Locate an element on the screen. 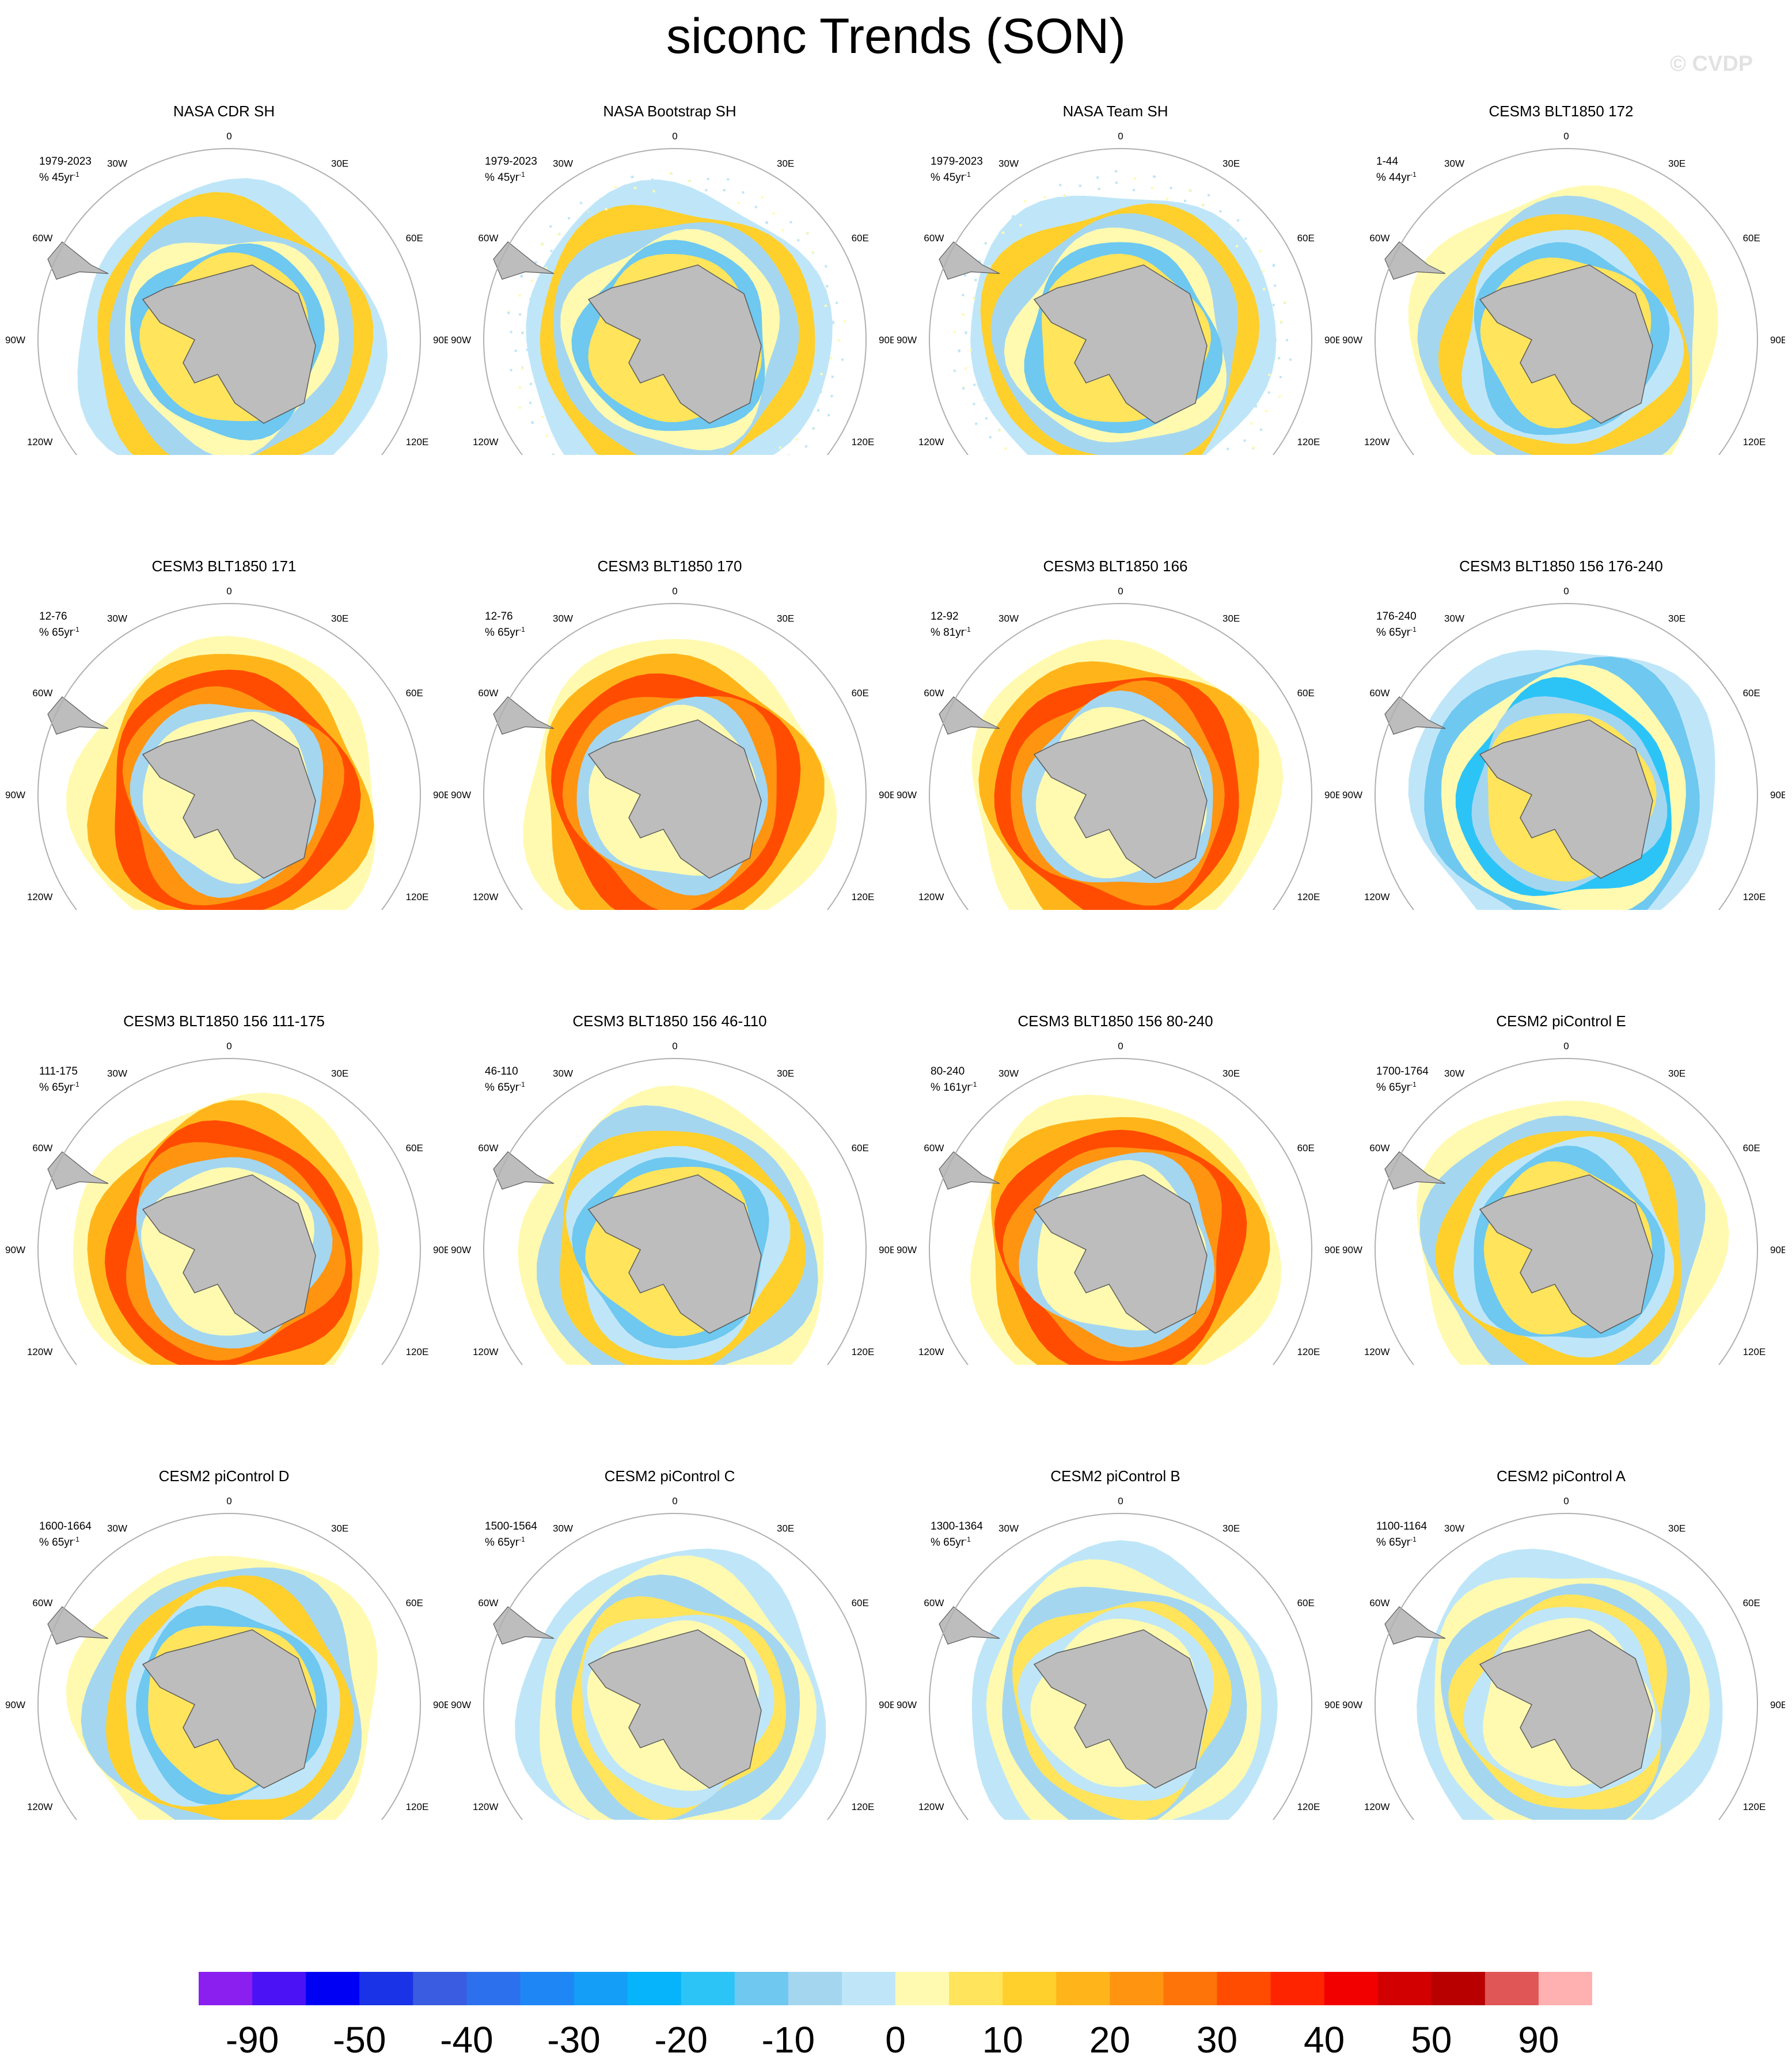 This screenshot has height=2064, width=1792. period-label: 12-92 is located at coordinates (945, 616).